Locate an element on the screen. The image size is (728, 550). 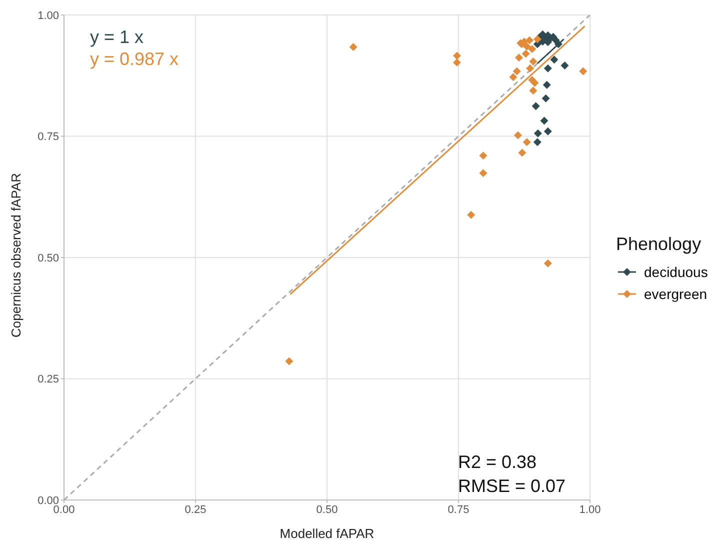
x-tick-label: 0.50 is located at coordinates (327, 510).